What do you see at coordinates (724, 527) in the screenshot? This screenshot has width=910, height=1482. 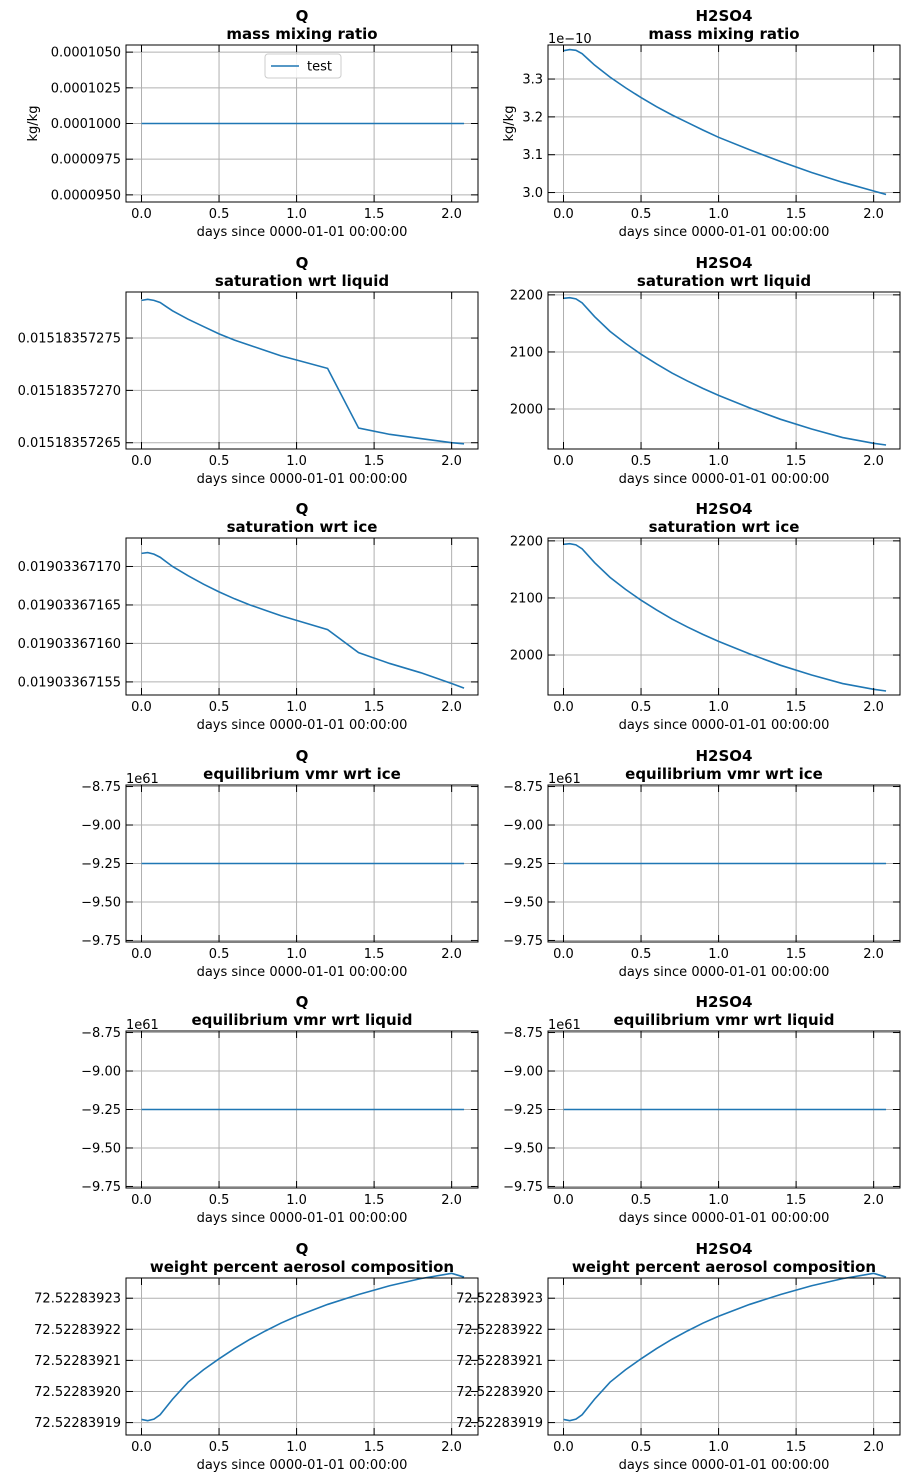 I see `subplot-subtitle: saturation wrt ice` at bounding box center [724, 527].